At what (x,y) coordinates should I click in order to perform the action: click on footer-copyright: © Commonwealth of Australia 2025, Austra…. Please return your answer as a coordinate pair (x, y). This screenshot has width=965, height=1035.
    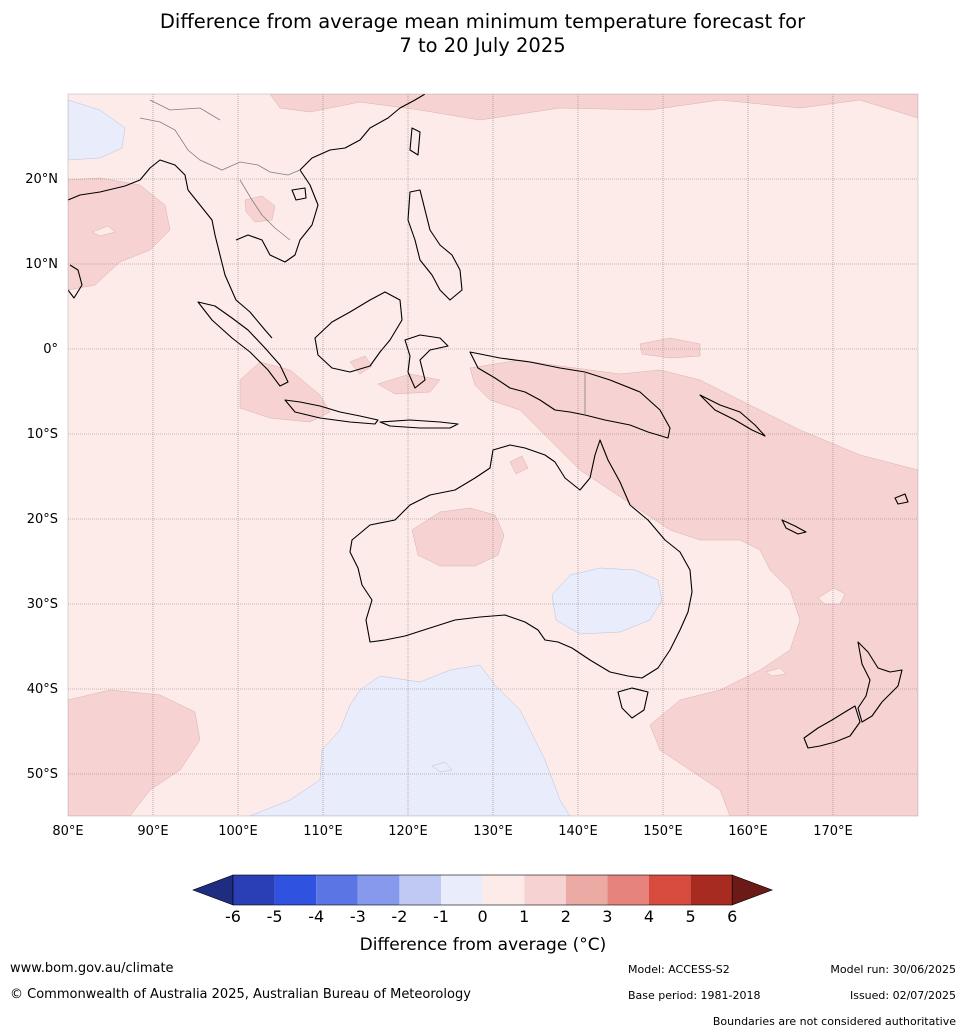
    Looking at the image, I should click on (240, 994).